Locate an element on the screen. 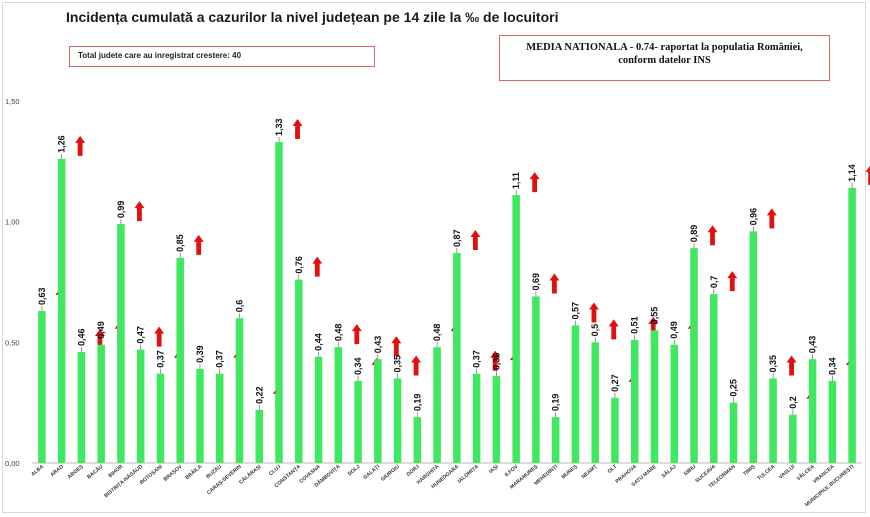 The height and width of the screenshot is (517, 870). category-label: BRĂILA is located at coordinates (194, 472).